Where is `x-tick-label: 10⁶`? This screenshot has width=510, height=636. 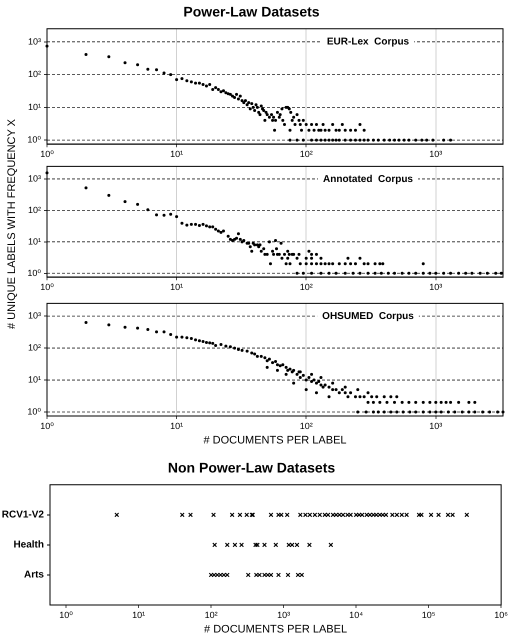 x-tick-label: 10⁶ is located at coordinates (501, 615).